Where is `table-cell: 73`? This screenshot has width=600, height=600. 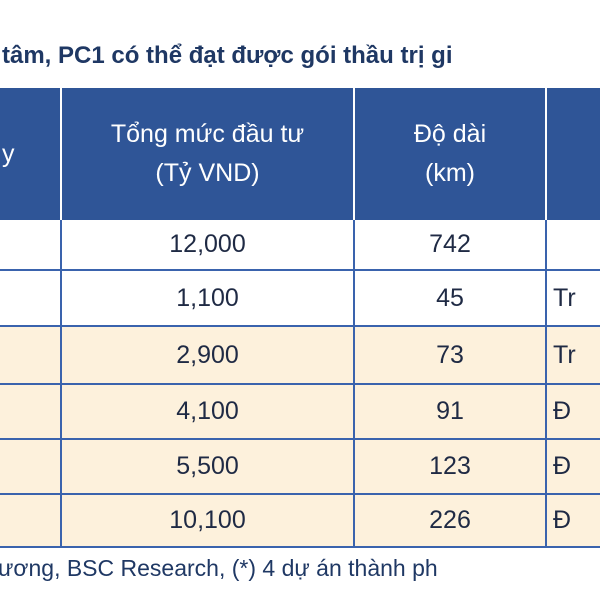 table-cell: 73 is located at coordinates (451, 356).